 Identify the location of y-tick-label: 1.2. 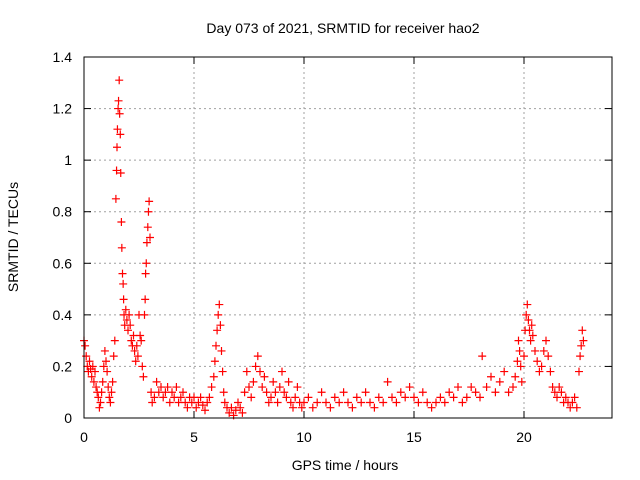
(63, 109).